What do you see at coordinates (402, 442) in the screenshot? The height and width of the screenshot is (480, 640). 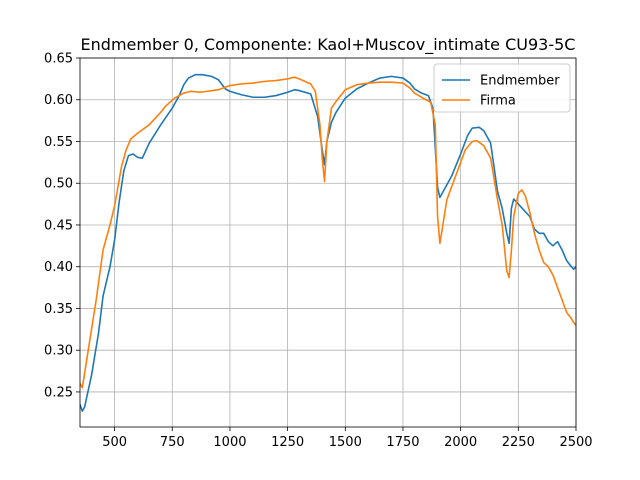 I see `x-tick-label: 1750` at bounding box center [402, 442].